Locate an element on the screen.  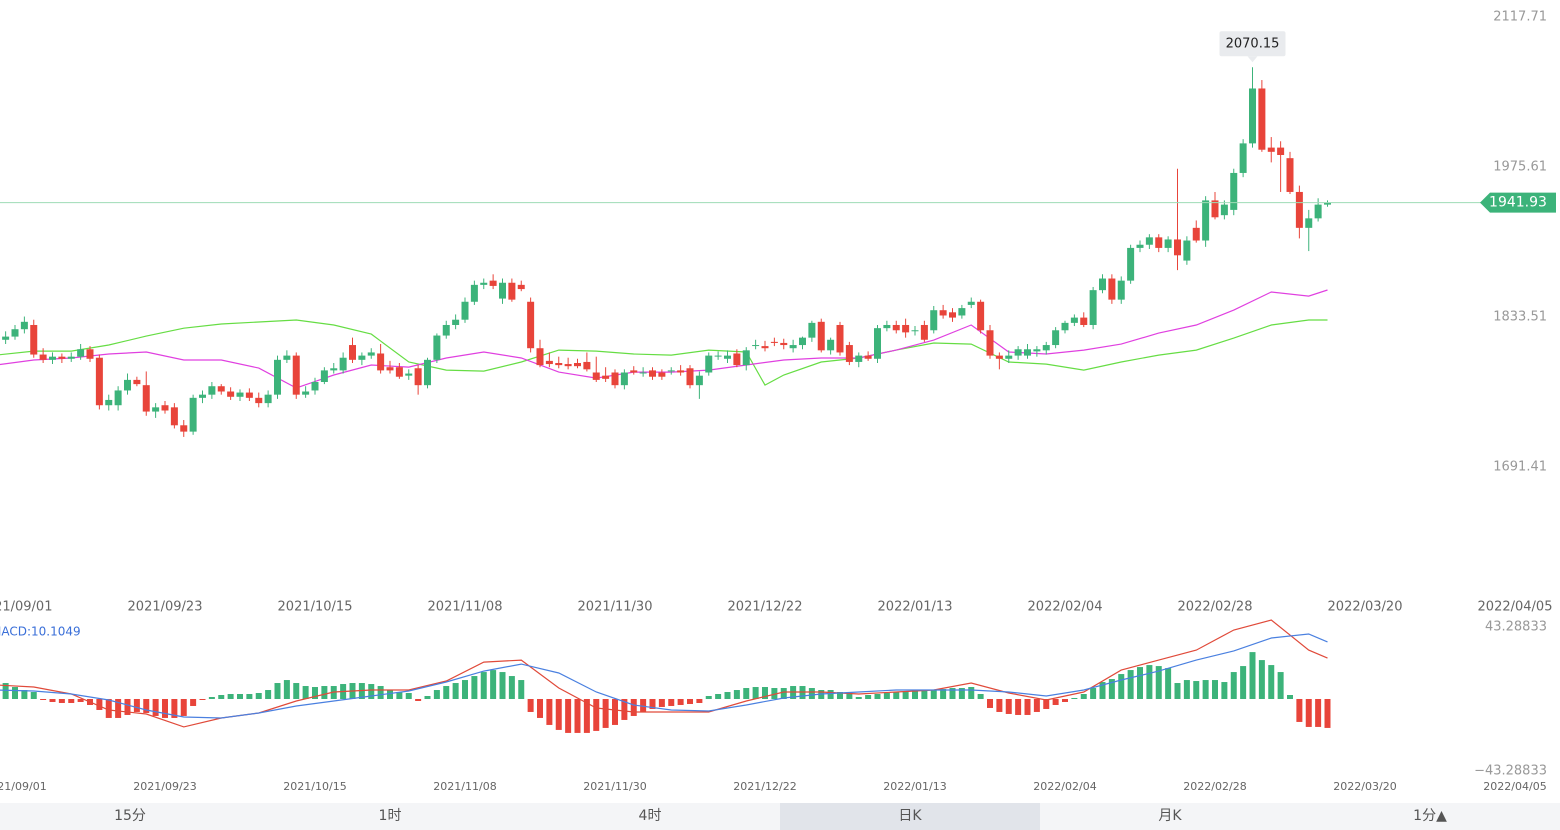
period-tab: 1时 is located at coordinates (390, 816).